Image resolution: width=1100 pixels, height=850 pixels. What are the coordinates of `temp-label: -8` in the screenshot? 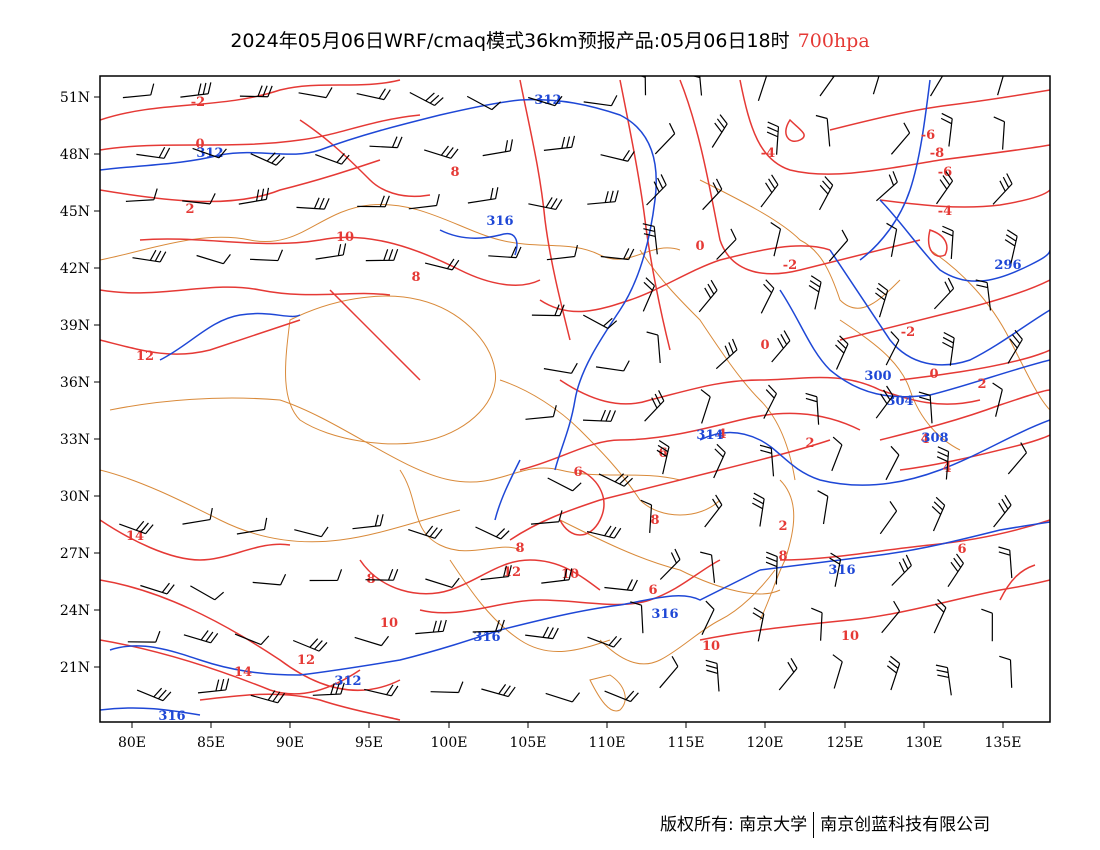 It's located at (937, 153).